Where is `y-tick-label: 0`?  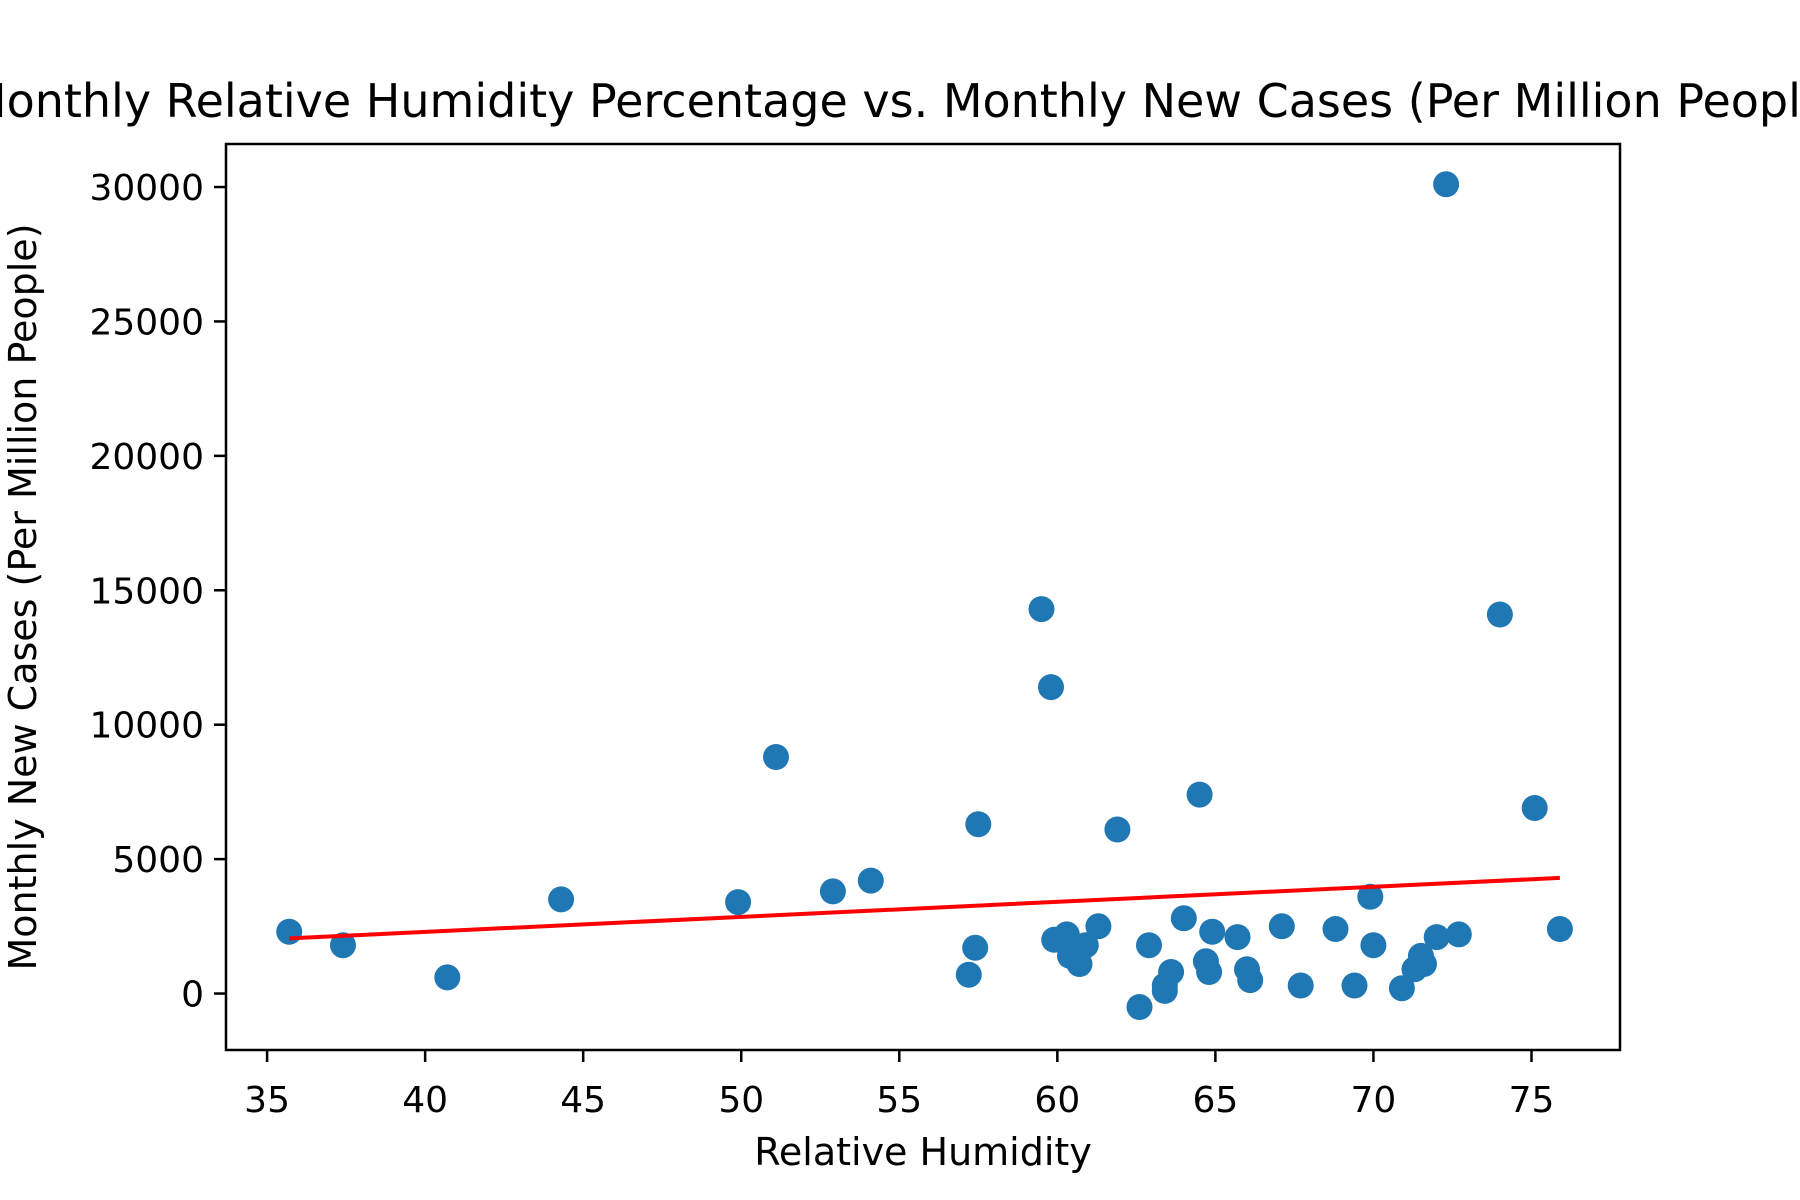 y-tick-label: 0 is located at coordinates (192, 995).